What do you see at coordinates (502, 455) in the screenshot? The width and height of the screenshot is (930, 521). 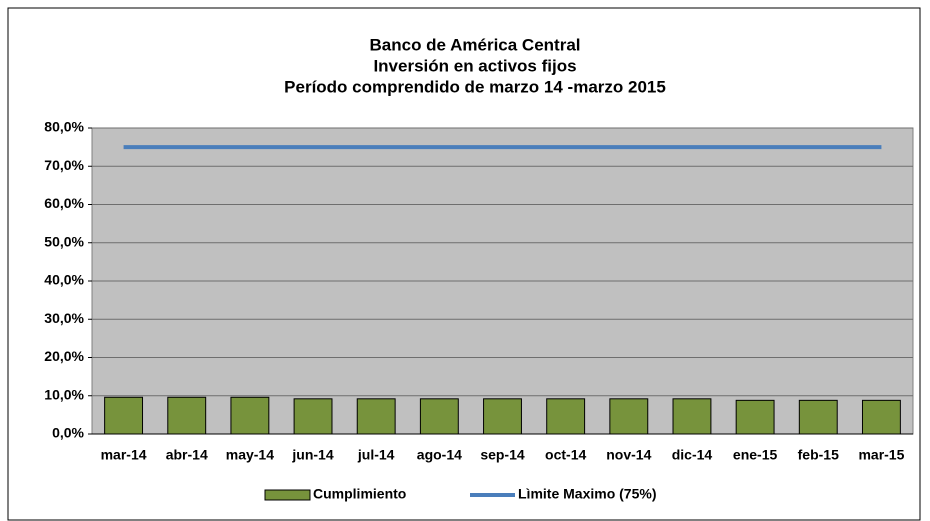 I see `x-tick-label: sep-14` at bounding box center [502, 455].